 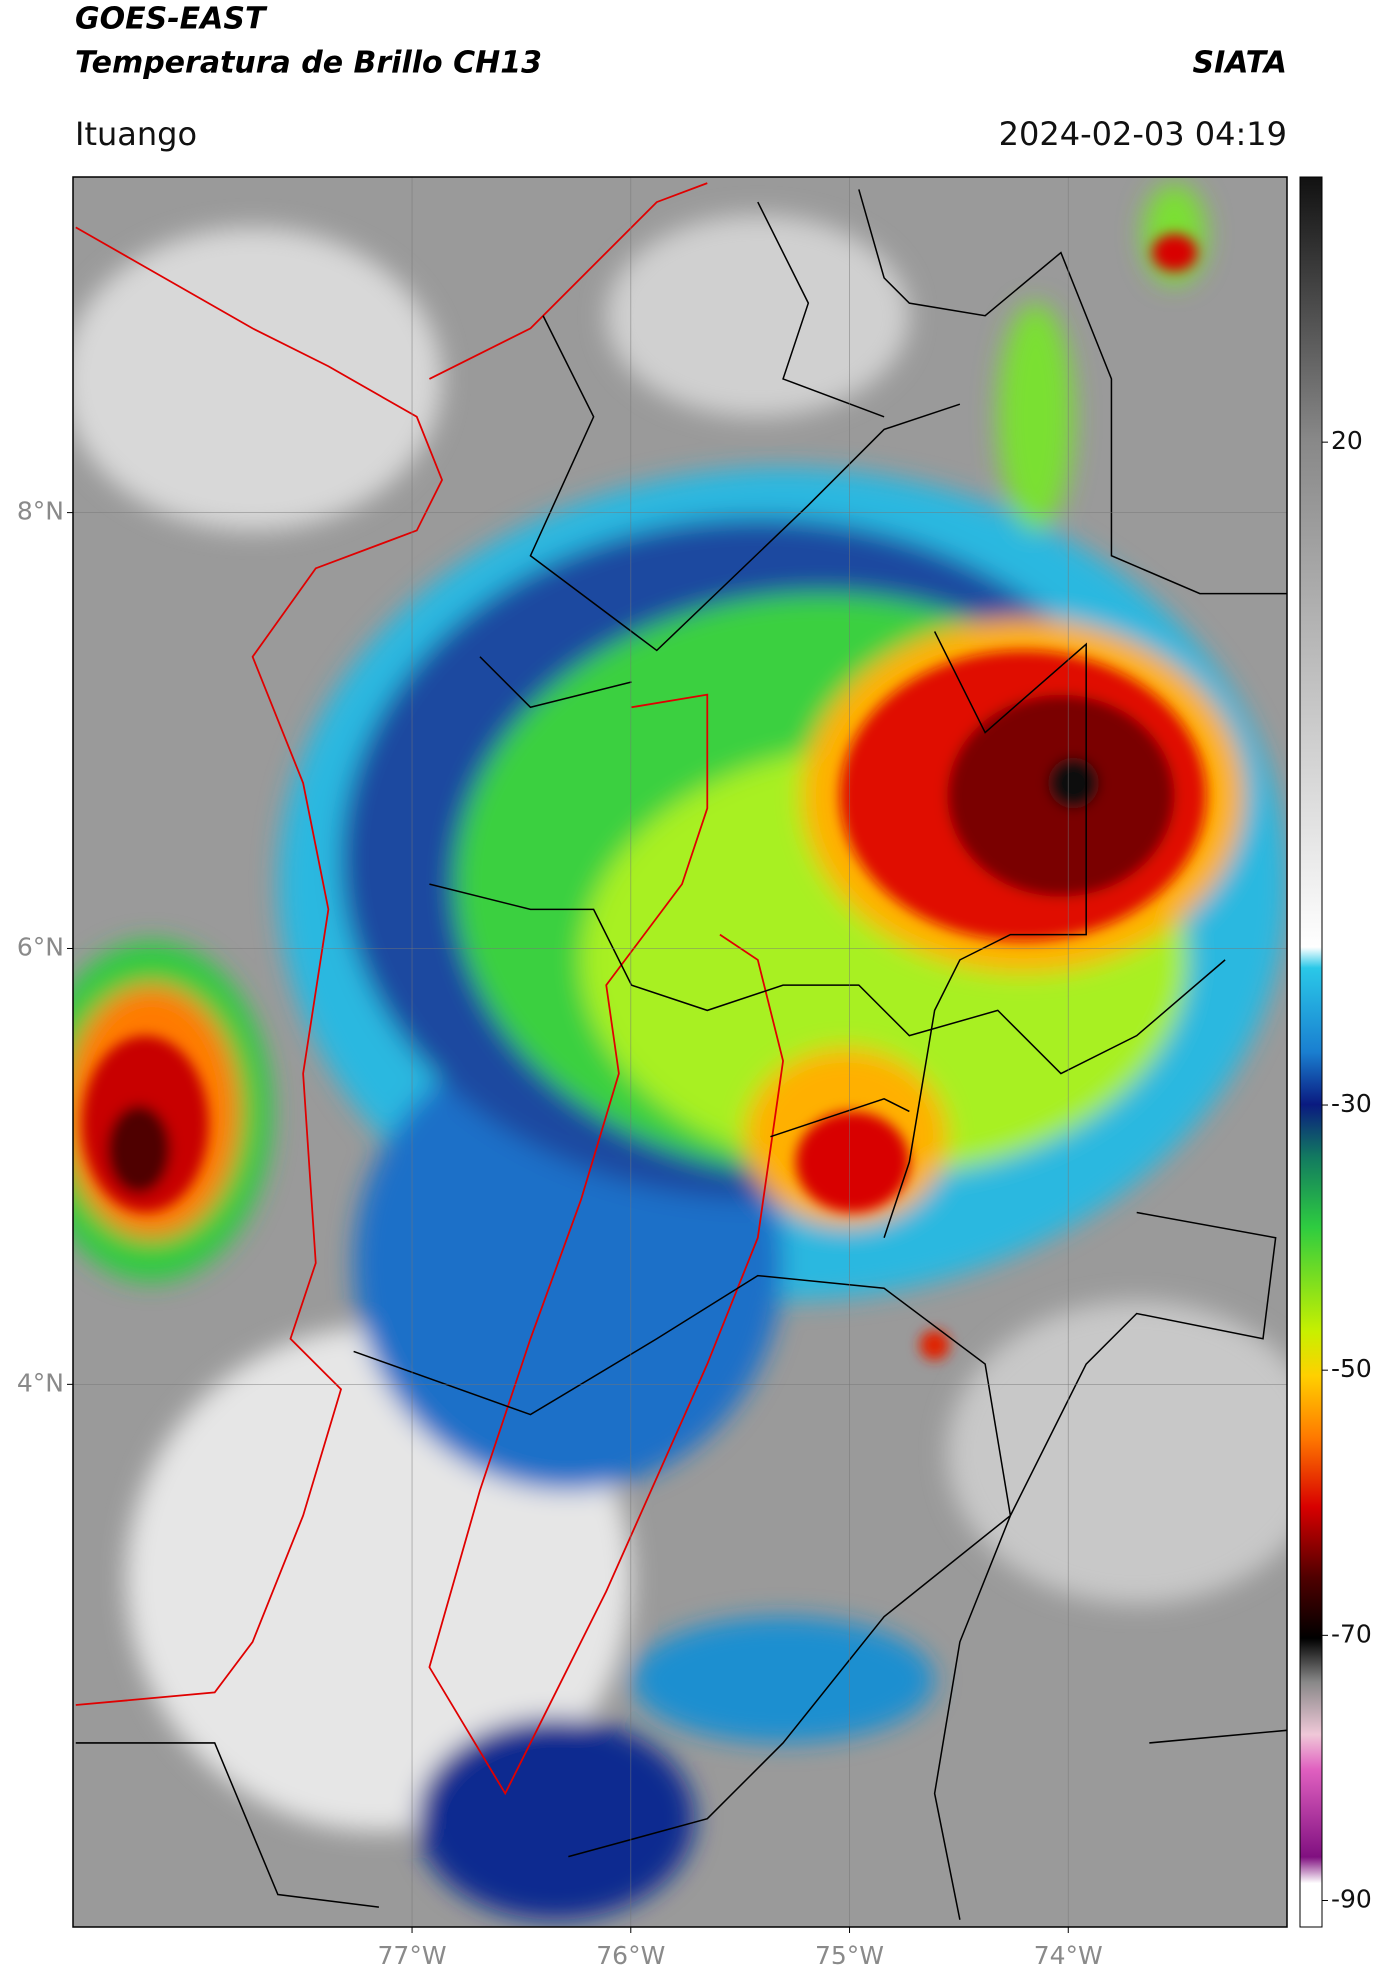 I want to click on colorbar-label: -70, so click(x=1351, y=1633).